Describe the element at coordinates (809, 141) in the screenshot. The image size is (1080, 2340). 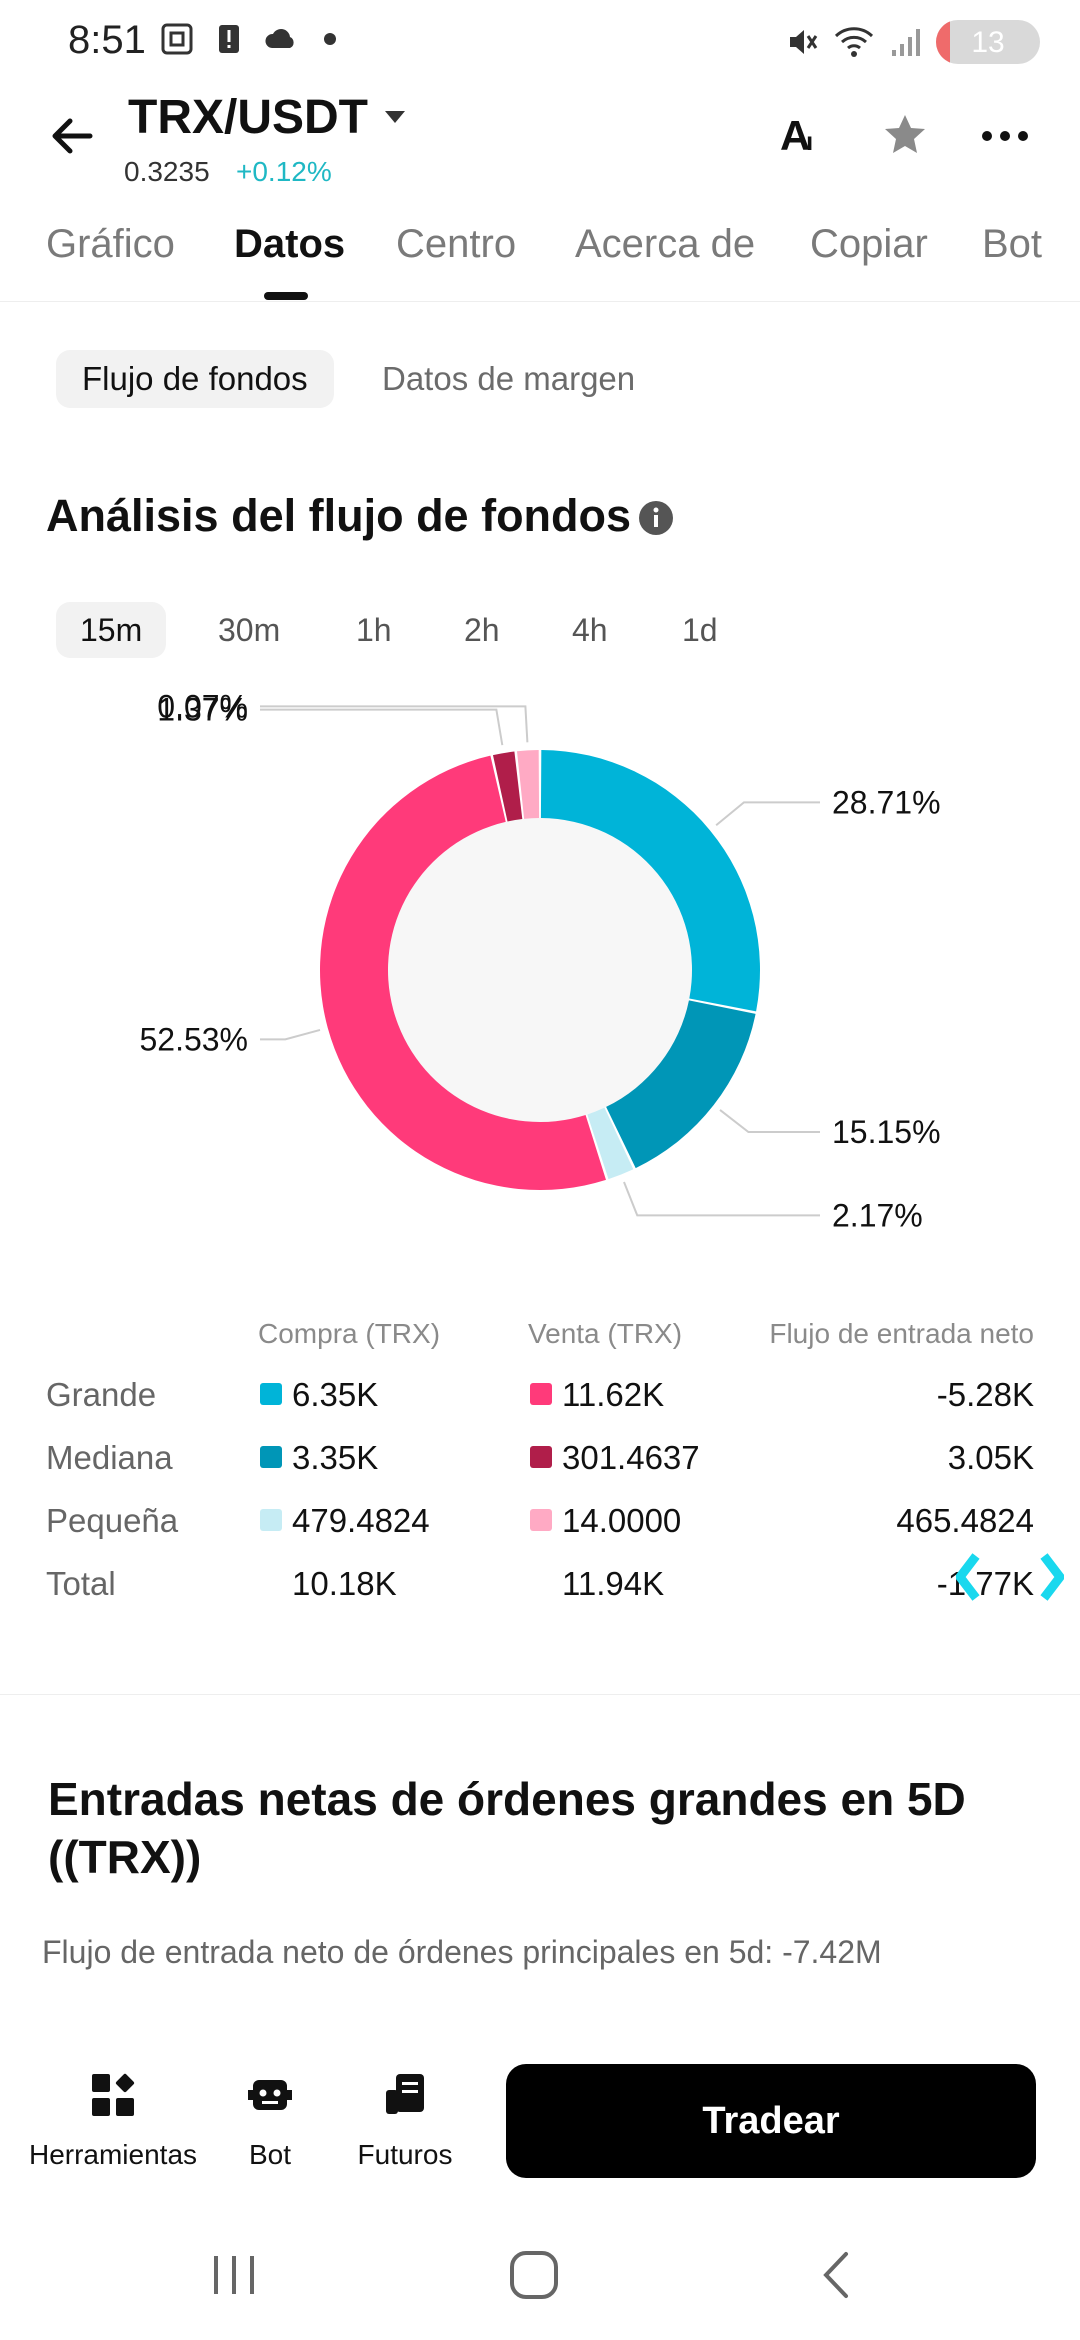
I see `svg-text: ı` at that location.